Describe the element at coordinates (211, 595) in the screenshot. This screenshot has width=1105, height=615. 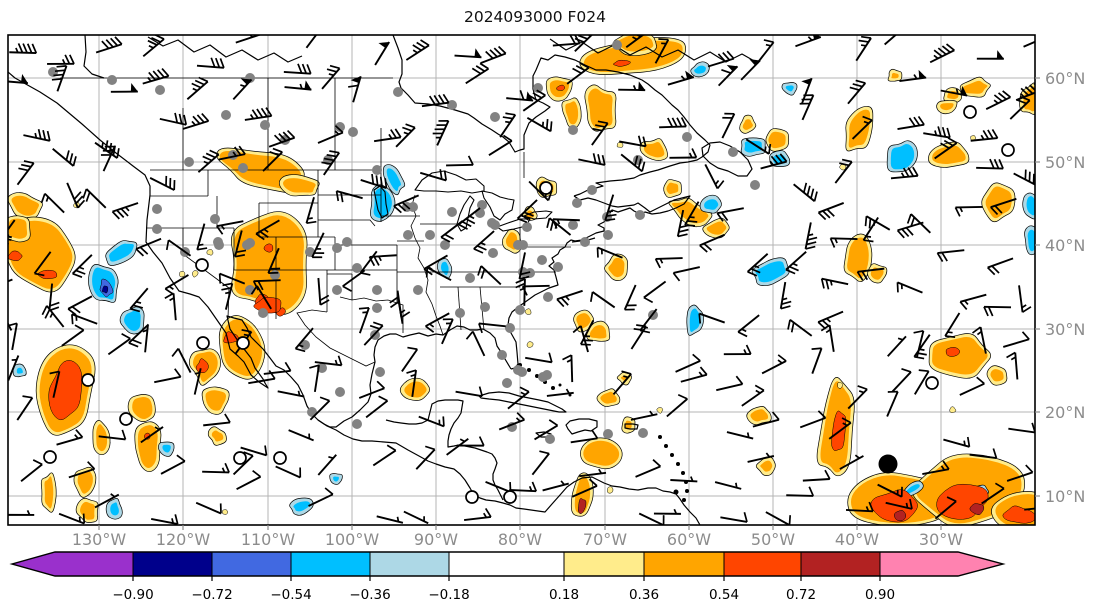
I see `svg-text: −0.72` at that location.